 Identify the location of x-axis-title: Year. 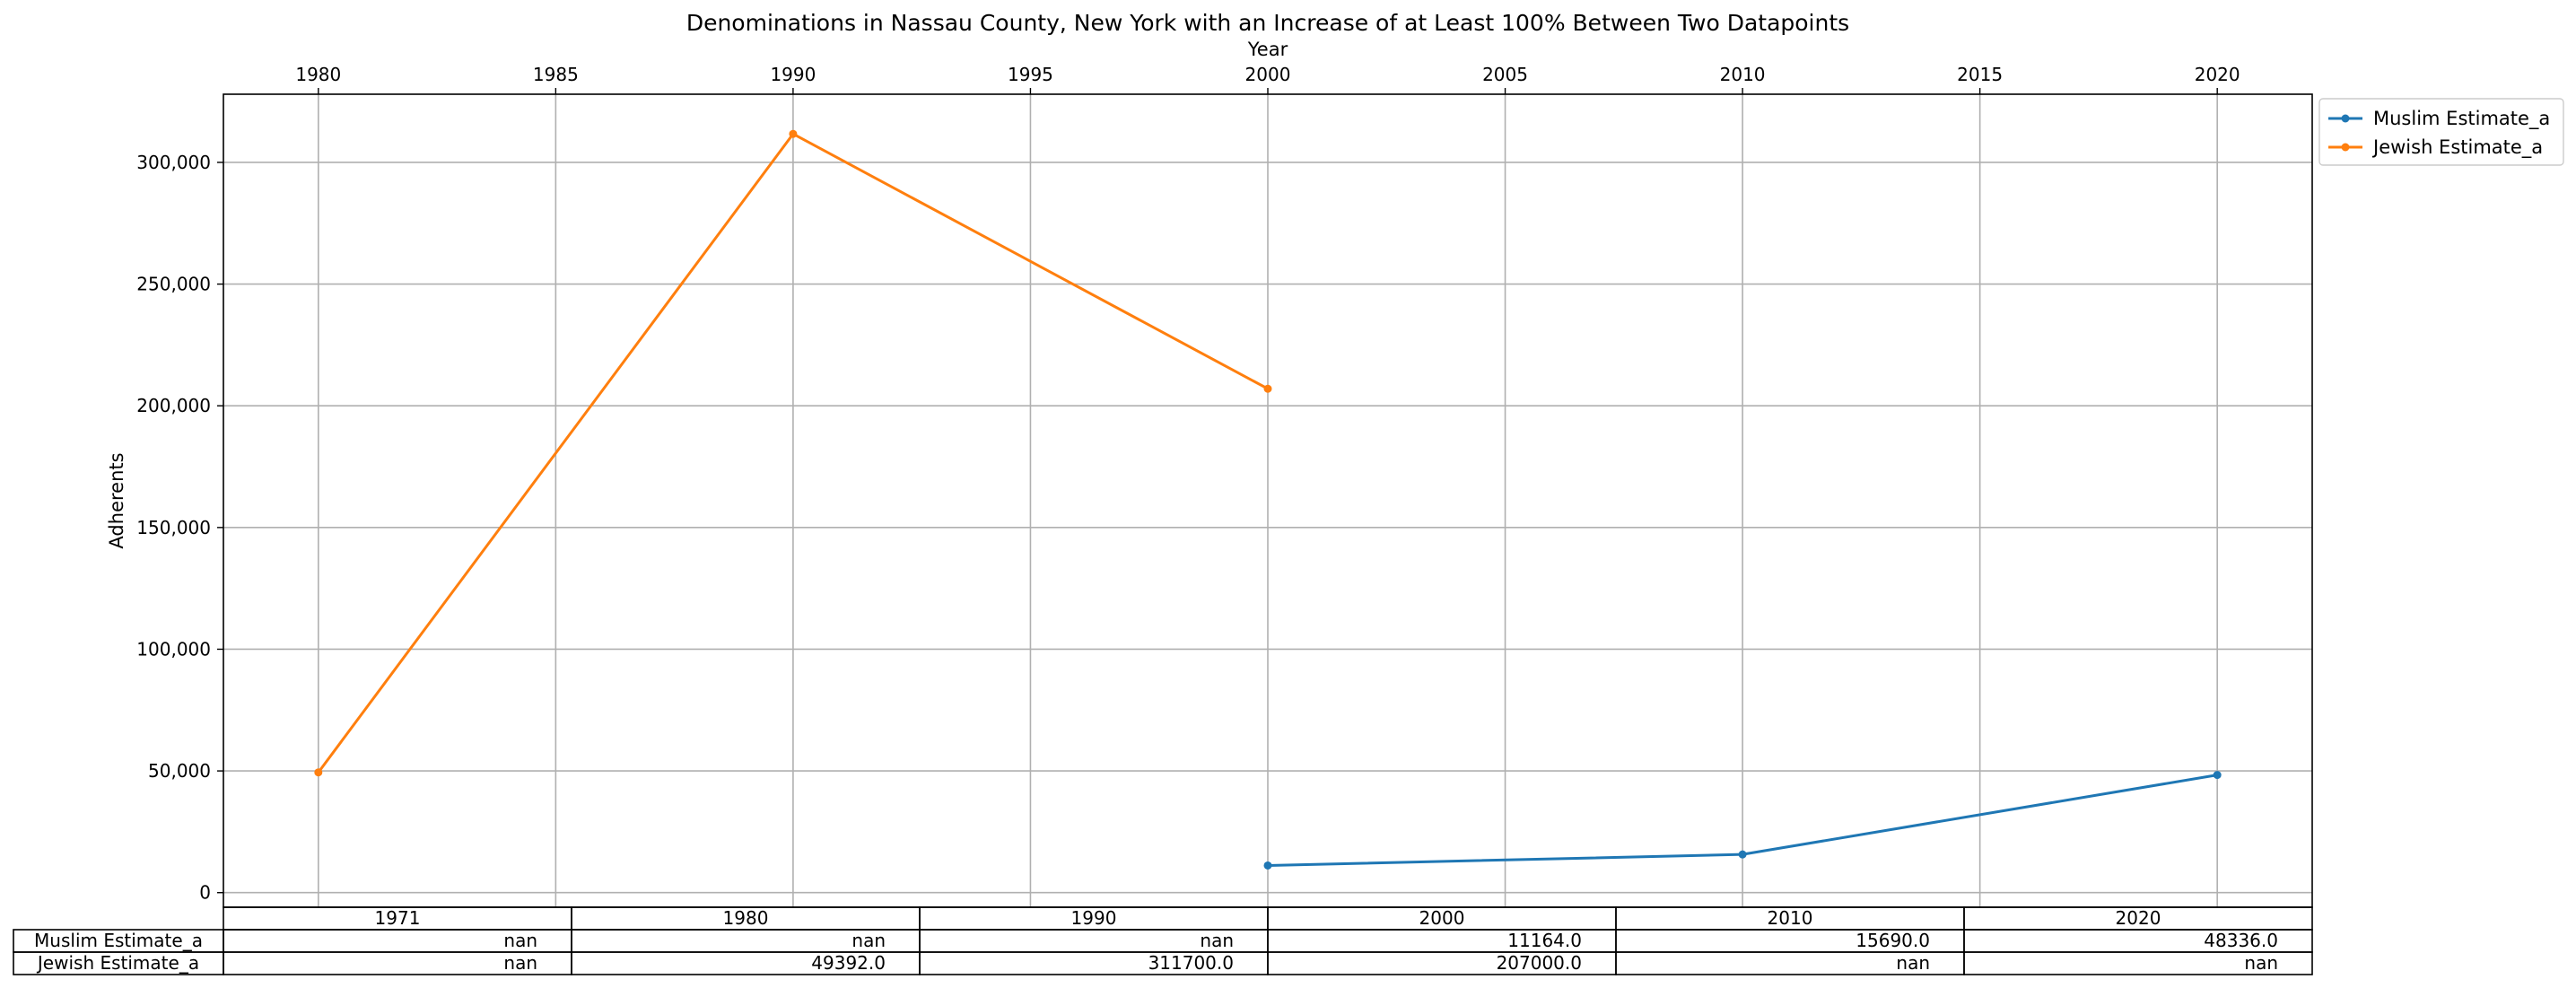
(1267, 50).